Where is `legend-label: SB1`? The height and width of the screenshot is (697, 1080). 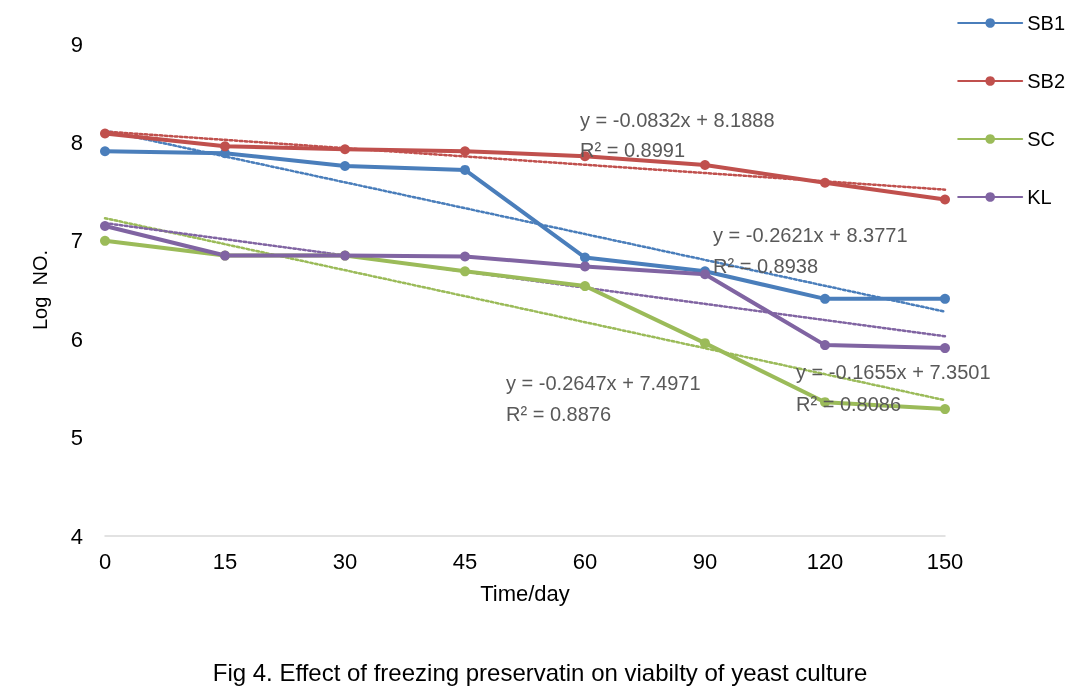 legend-label: SB1 is located at coordinates (1046, 23).